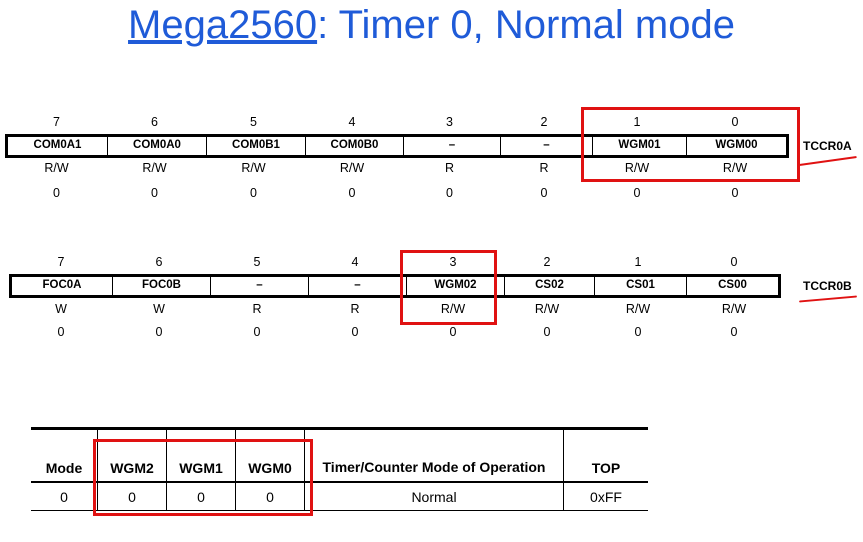  What do you see at coordinates (223, 25) in the screenshot?
I see `title-link: Mega2560` at bounding box center [223, 25].